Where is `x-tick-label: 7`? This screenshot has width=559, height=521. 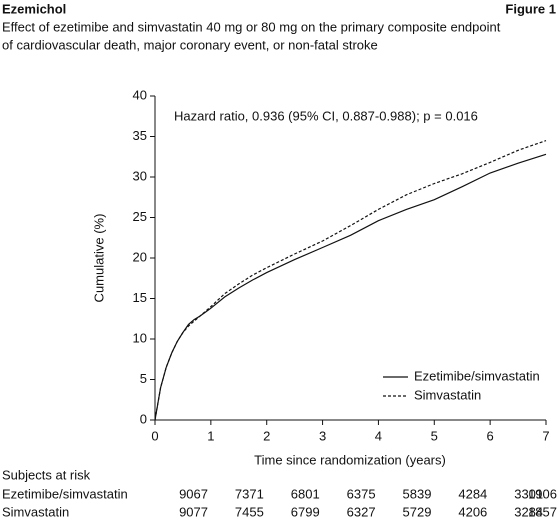 x-tick-label: 7 is located at coordinates (545, 435).